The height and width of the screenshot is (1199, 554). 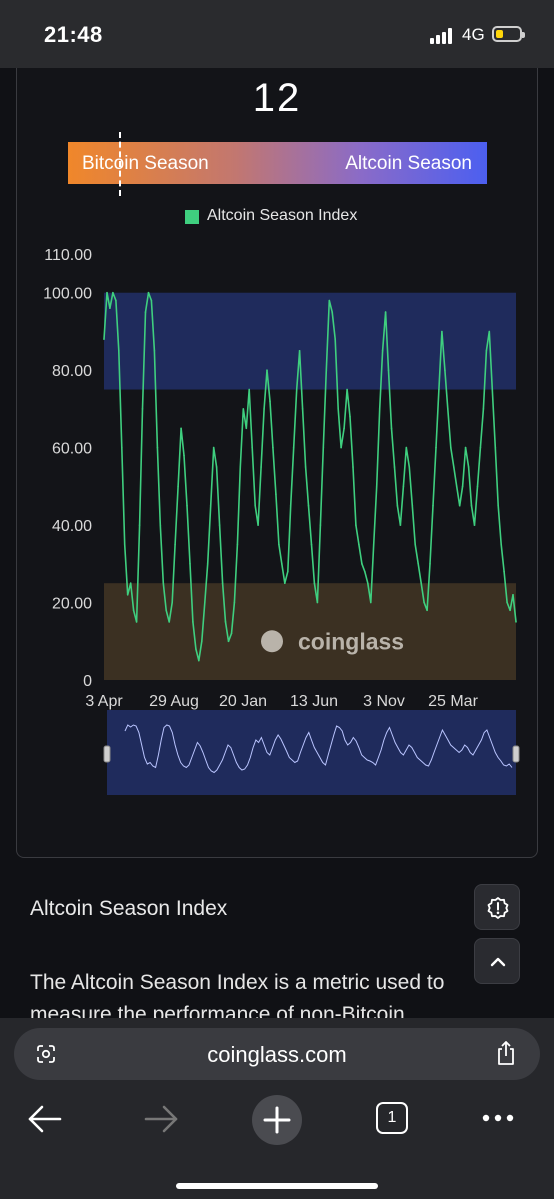 I want to click on more-dots-icon, so click(x=498, y=1118).